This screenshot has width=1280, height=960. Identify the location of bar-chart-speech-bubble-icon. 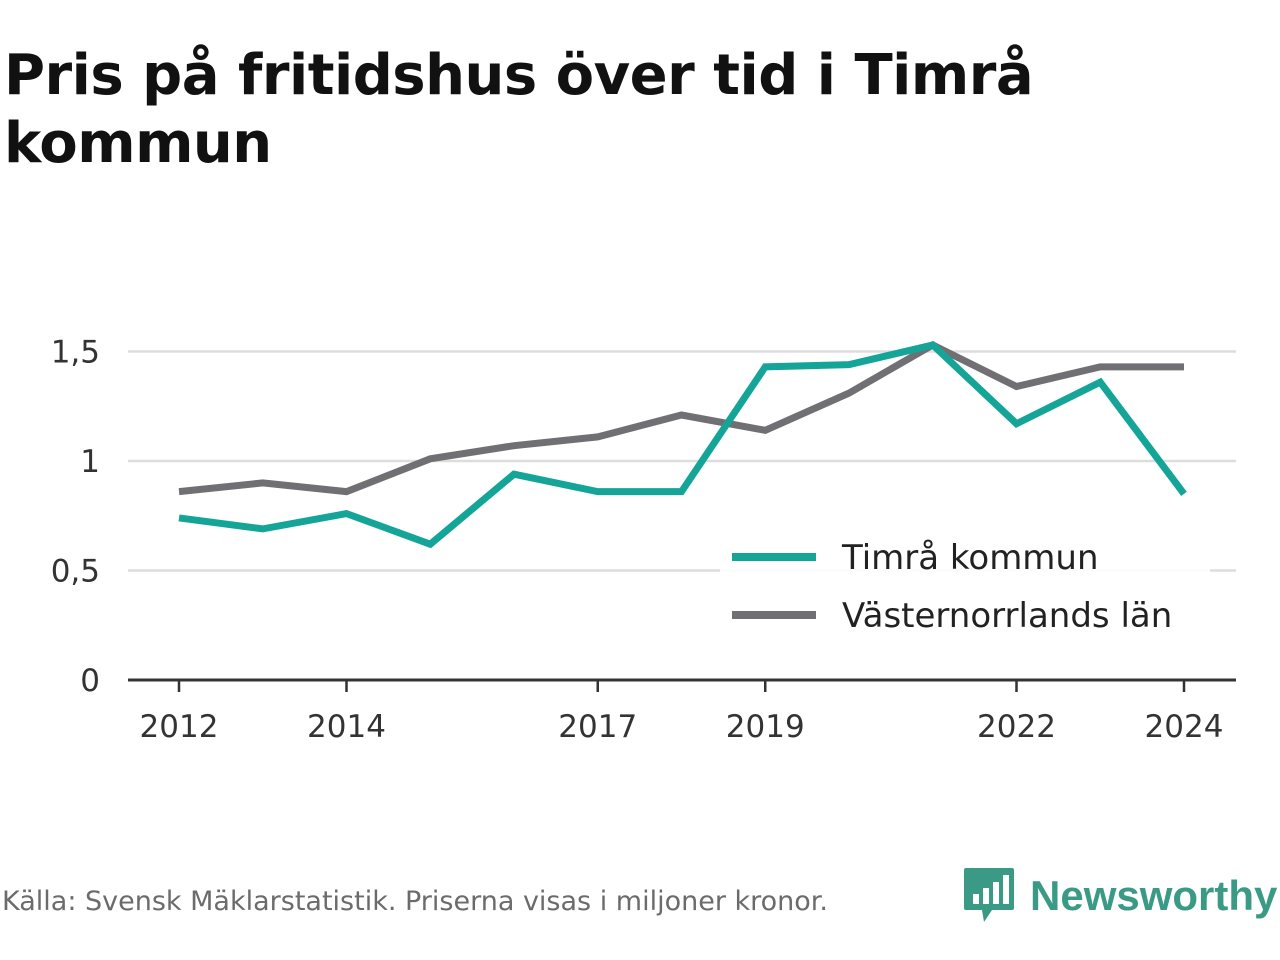
(989, 895).